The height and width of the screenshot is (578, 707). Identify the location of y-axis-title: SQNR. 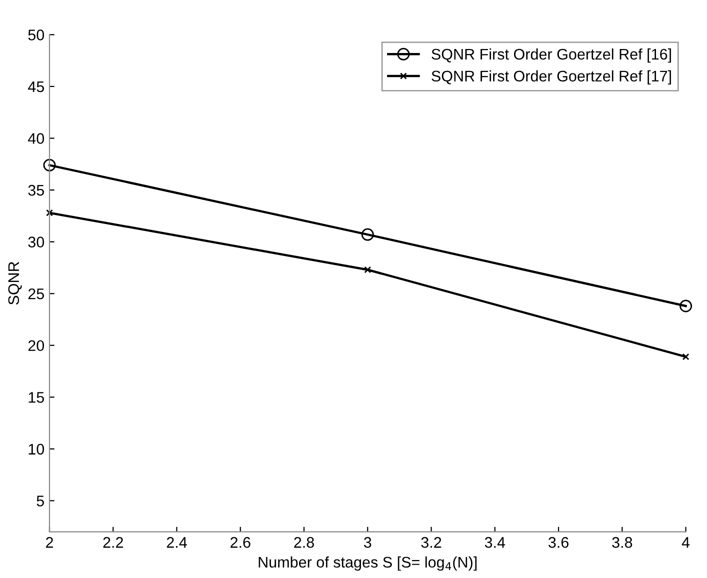
(15, 283).